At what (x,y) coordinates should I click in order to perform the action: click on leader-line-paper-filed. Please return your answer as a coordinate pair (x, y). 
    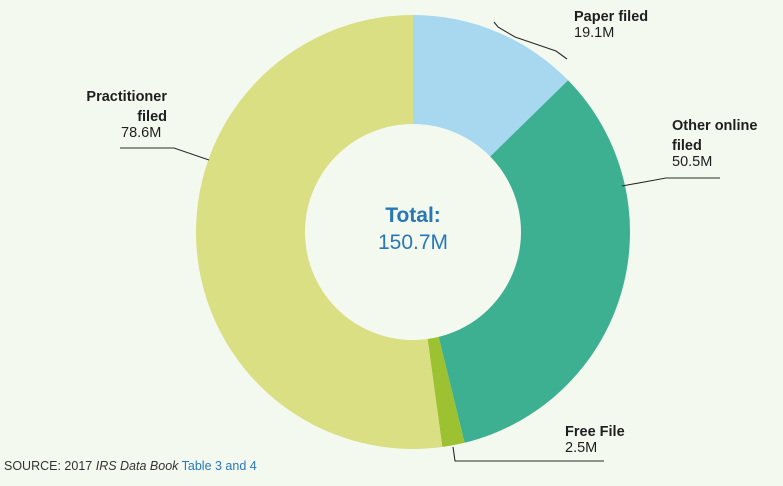
    Looking at the image, I should click on (530, 40).